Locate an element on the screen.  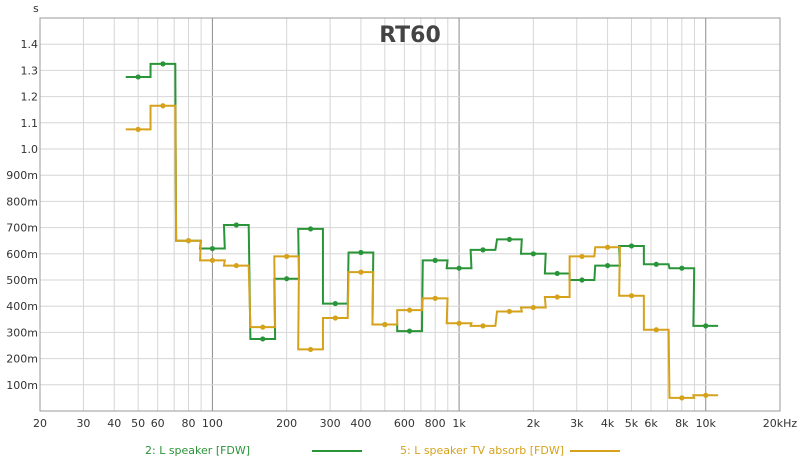
x-tick-label: 1k is located at coordinates (459, 423).